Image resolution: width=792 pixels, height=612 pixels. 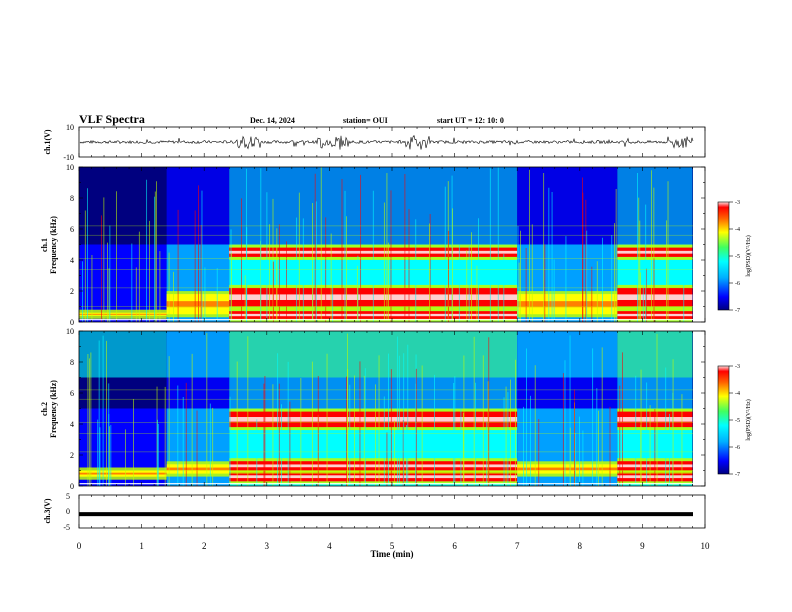 What do you see at coordinates (365, 120) in the screenshot?
I see `station-label: station= OUI` at bounding box center [365, 120].